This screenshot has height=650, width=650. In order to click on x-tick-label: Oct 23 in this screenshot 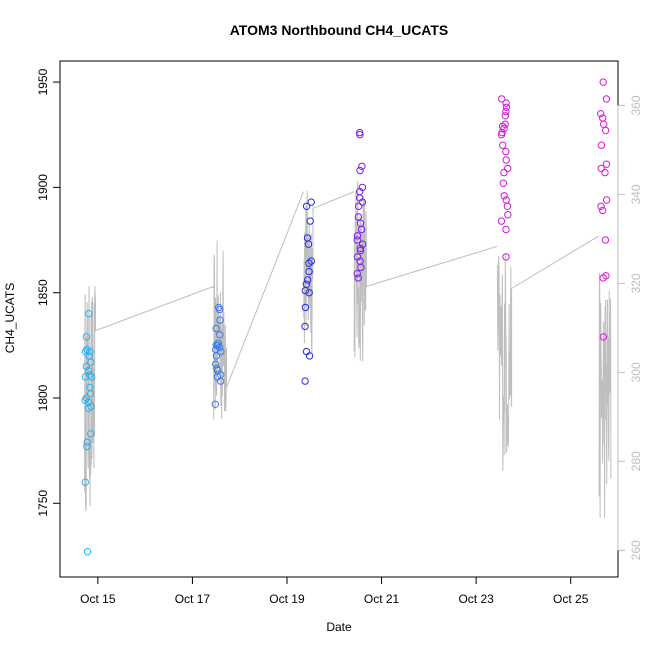, I will do `click(476, 599)`.